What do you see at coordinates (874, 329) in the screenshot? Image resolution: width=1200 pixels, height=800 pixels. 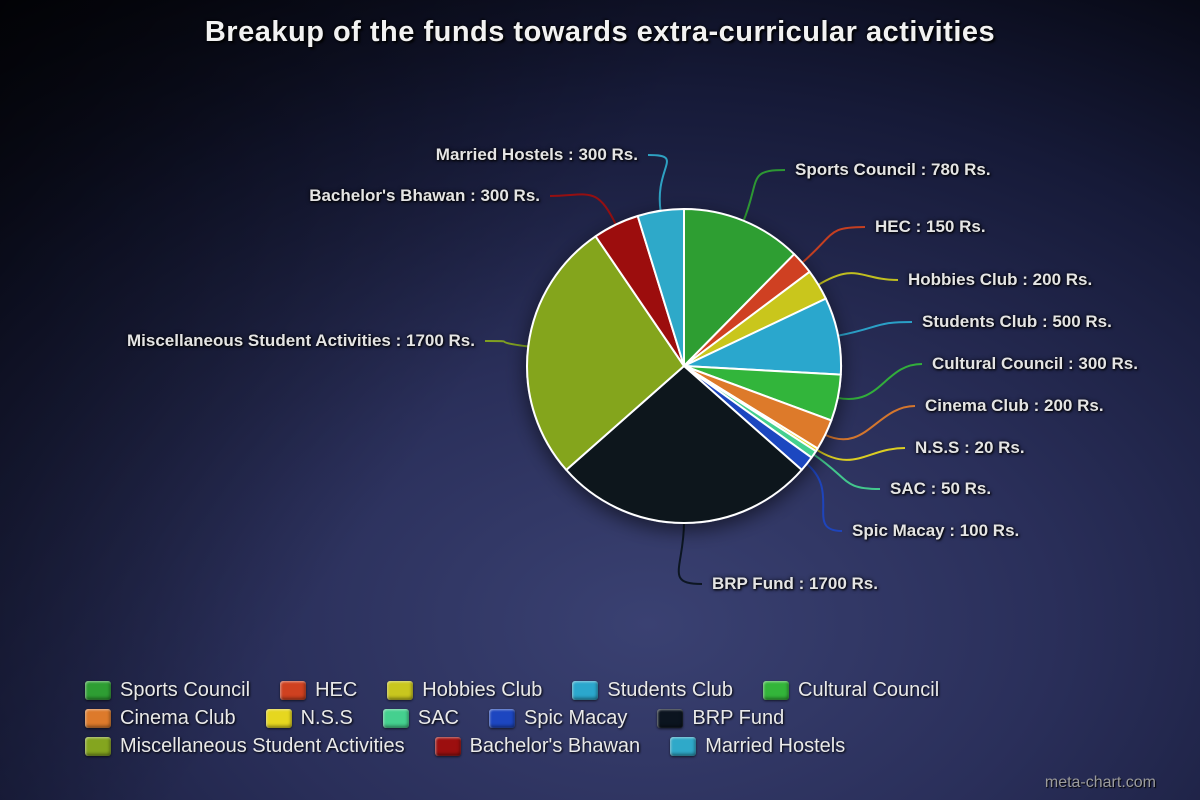 I see `leader-line-students-club` at bounding box center [874, 329].